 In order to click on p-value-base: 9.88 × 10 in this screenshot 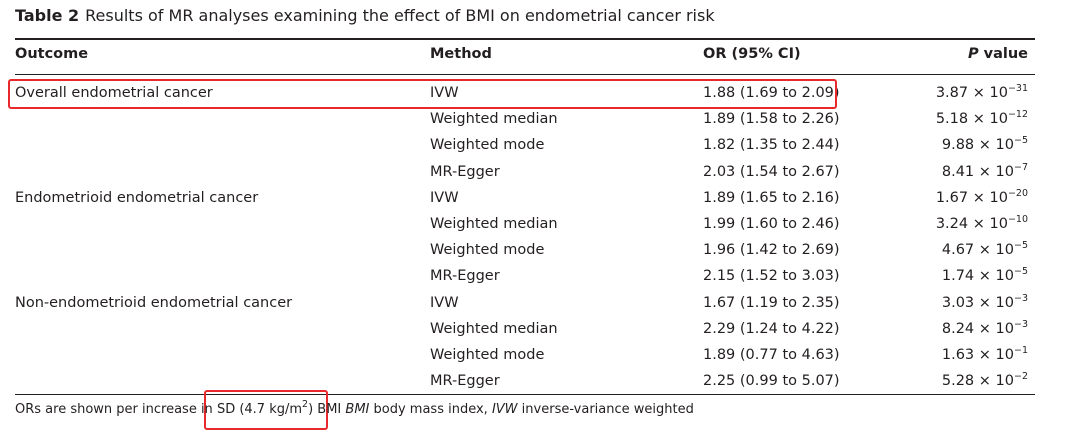, I will do `click(977, 145)`.